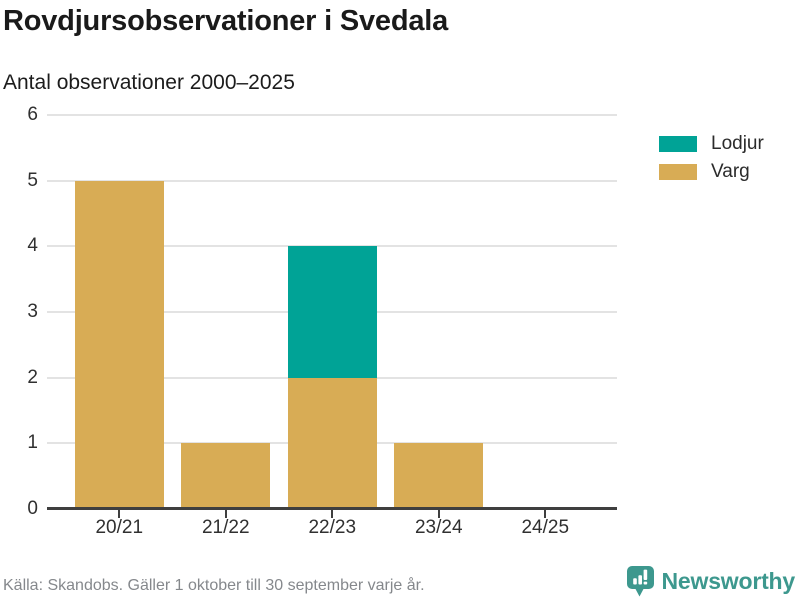 The image size is (800, 600). What do you see at coordinates (149, 82) in the screenshot?
I see `chart-subtitle: Antal observationer 2000–2025` at bounding box center [149, 82].